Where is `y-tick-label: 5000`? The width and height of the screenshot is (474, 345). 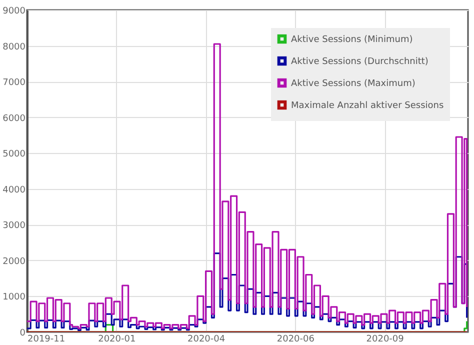
y-tick-label: 5000 is located at coordinates (14, 155).